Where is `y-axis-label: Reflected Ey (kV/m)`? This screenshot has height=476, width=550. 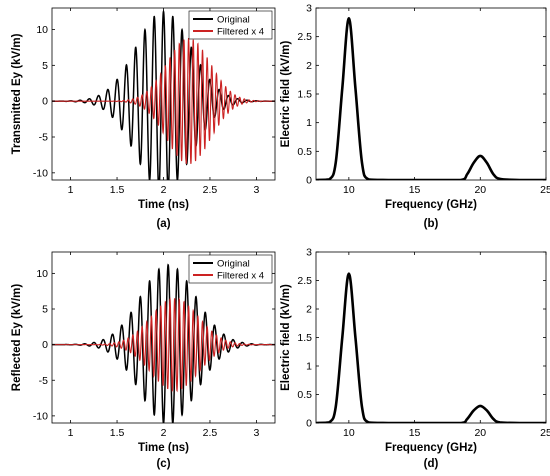 y-axis-label: Reflected Ey (kV/m) is located at coordinates (17, 338).